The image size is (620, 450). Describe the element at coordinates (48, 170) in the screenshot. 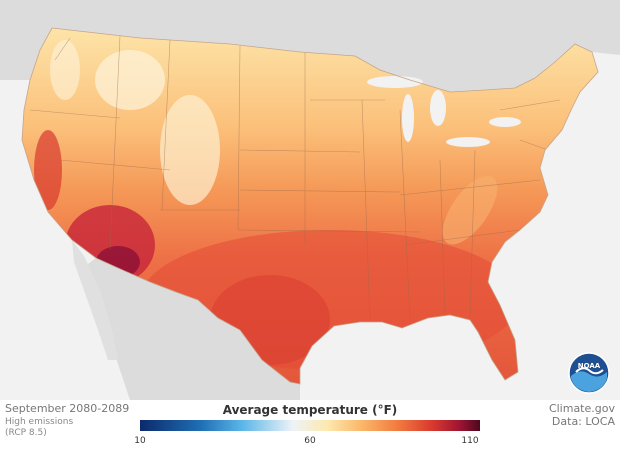

I see `heat-region-central-valley` at that location.